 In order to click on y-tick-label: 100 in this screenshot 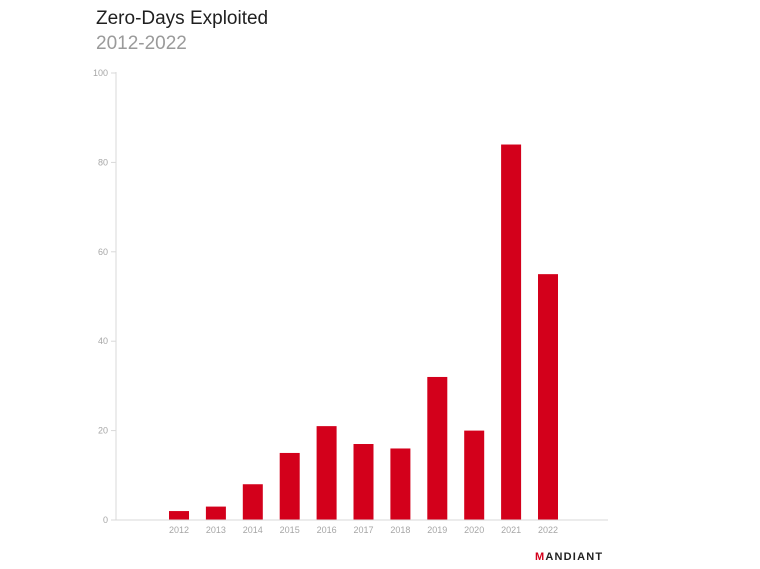, I will do `click(100, 73)`.